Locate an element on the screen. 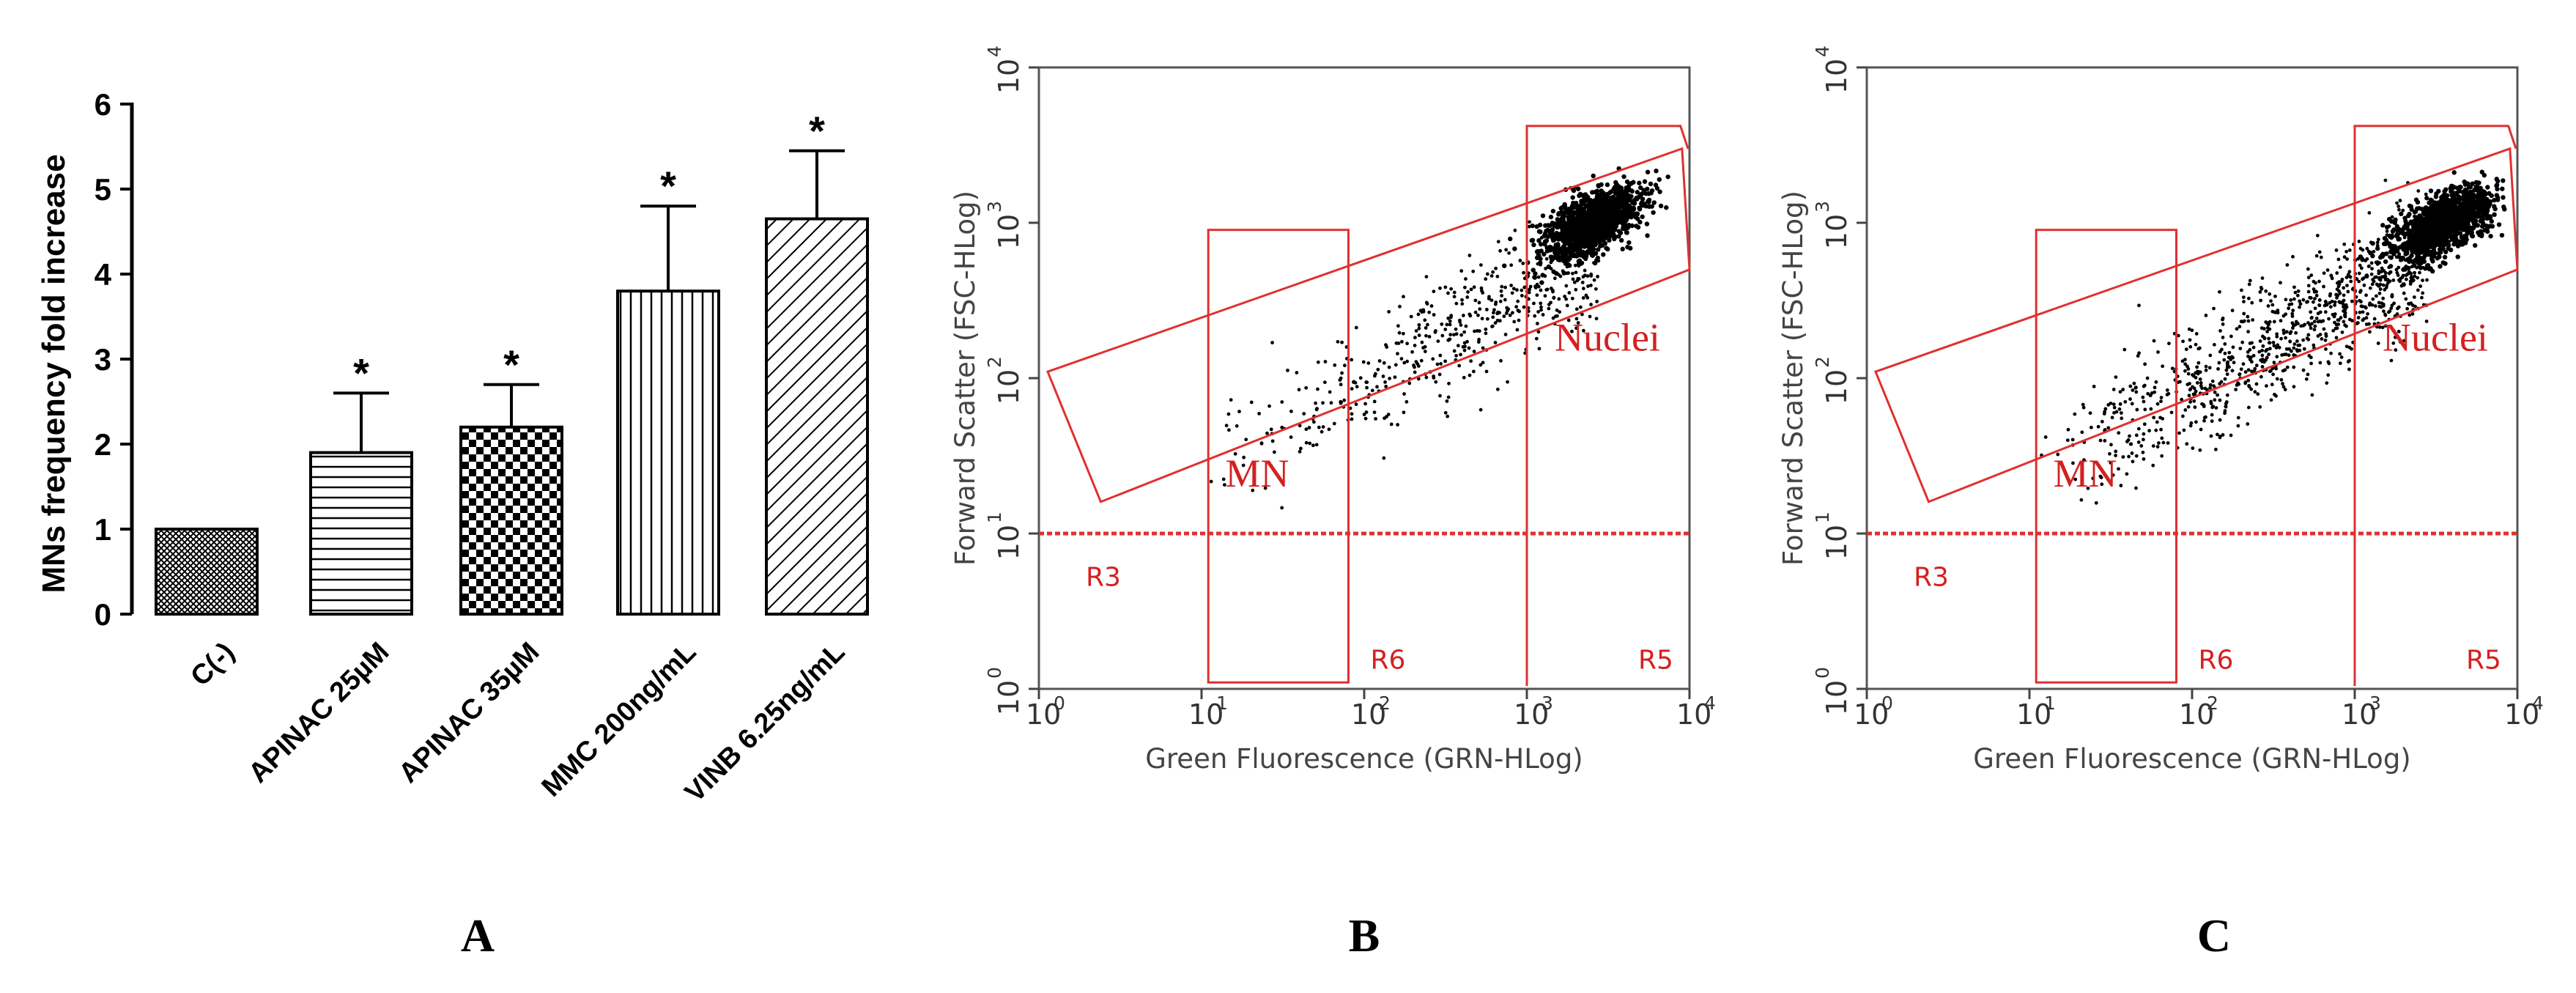 The width and height of the screenshot is (2576, 993). gate-r6 is located at coordinates (2106, 456).